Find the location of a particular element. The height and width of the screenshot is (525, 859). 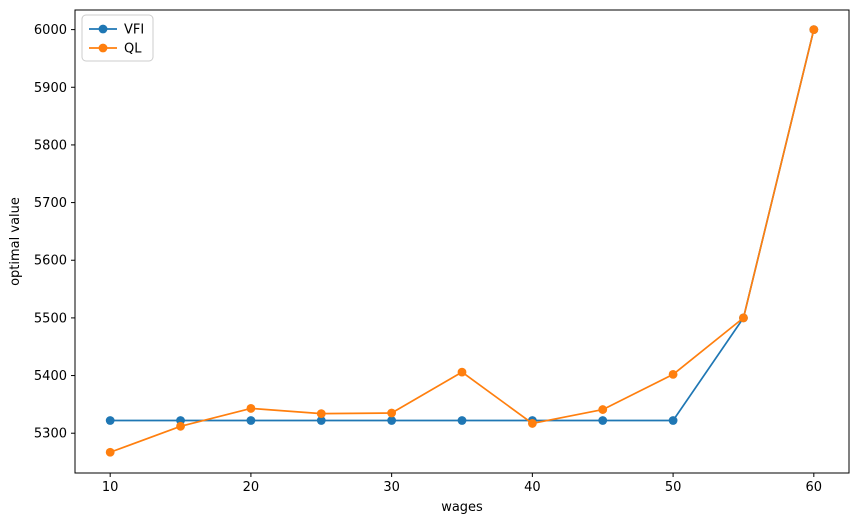

legend-marker-vfi-icon is located at coordinates (103, 29).